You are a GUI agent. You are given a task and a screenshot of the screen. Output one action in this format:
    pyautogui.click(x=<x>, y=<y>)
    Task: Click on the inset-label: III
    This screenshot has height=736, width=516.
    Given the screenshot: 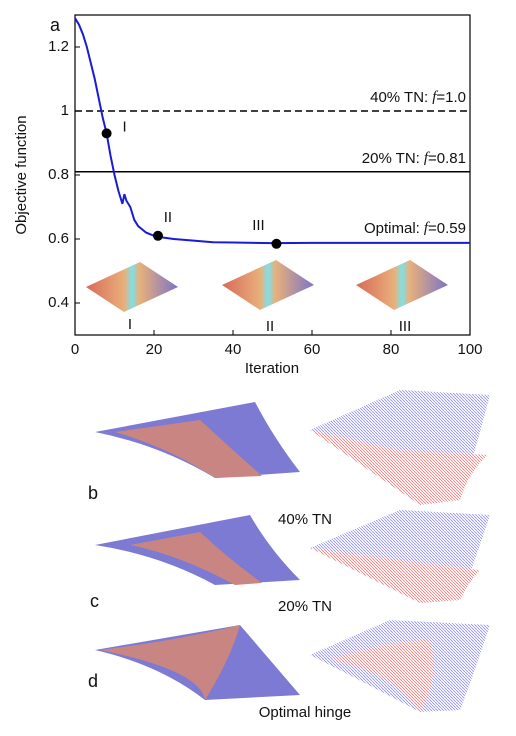 What is the action you would take?
    pyautogui.click(x=405, y=326)
    